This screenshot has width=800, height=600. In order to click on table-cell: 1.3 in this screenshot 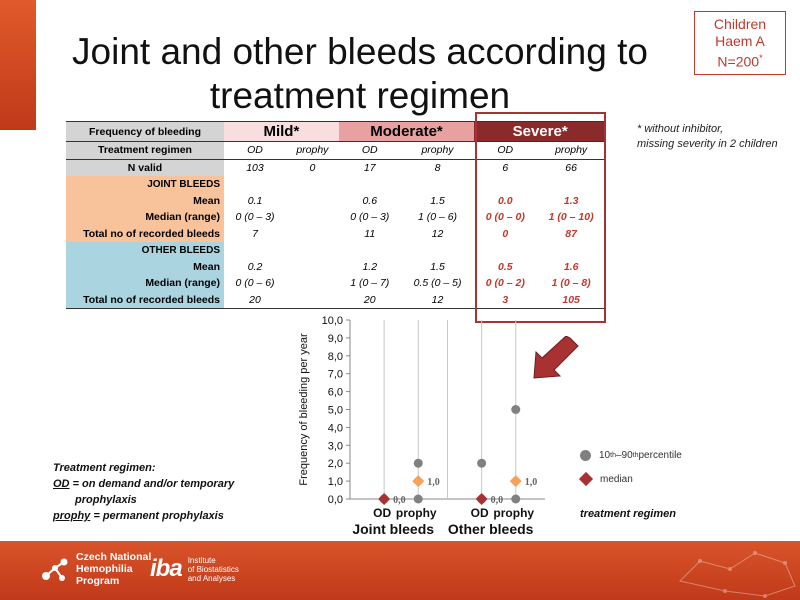, I will do `click(571, 200)`.